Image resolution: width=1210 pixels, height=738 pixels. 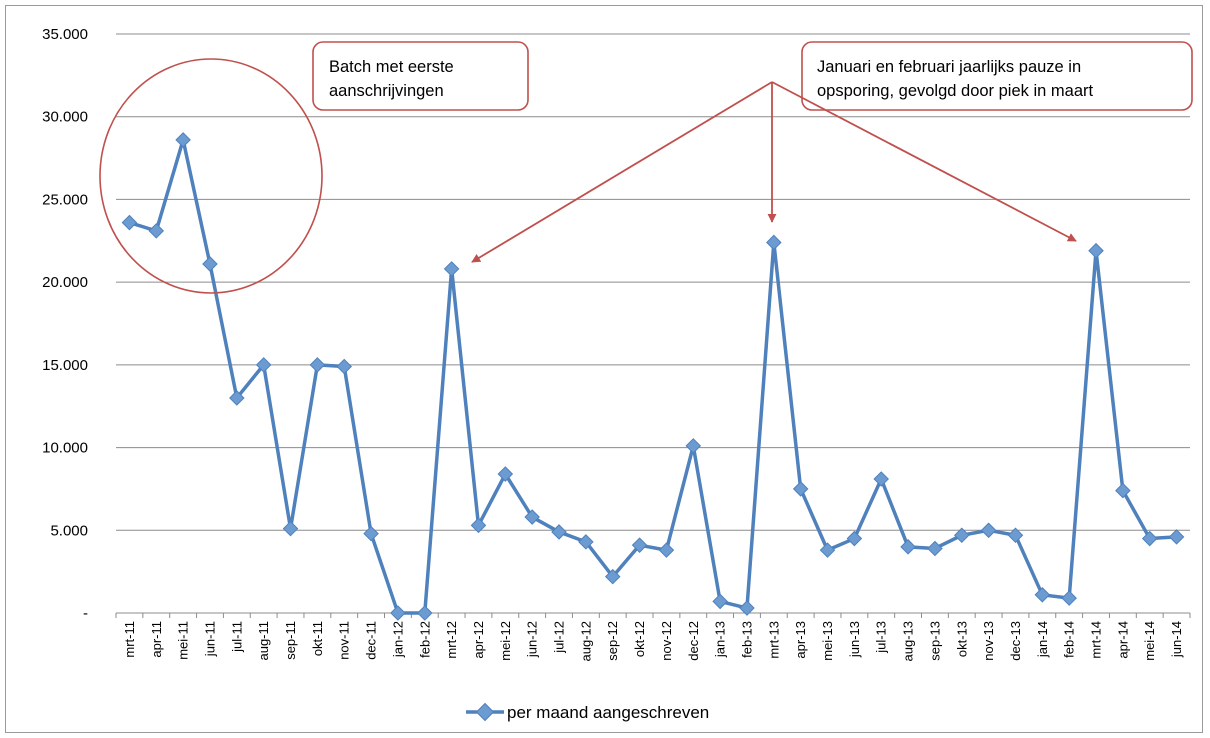 What do you see at coordinates (344, 640) in the screenshot?
I see `x-tick-label: nov-11` at bounding box center [344, 640].